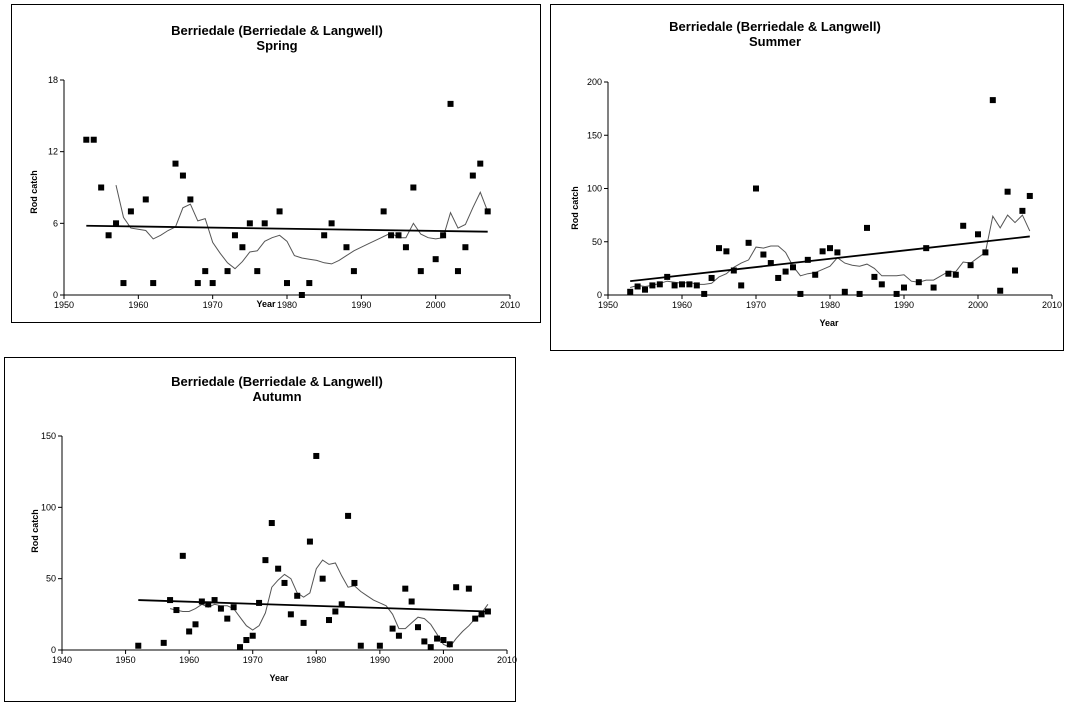 This screenshot has height=704, width=1069. I want to click on y-tick-label: 100, so click(48, 507).